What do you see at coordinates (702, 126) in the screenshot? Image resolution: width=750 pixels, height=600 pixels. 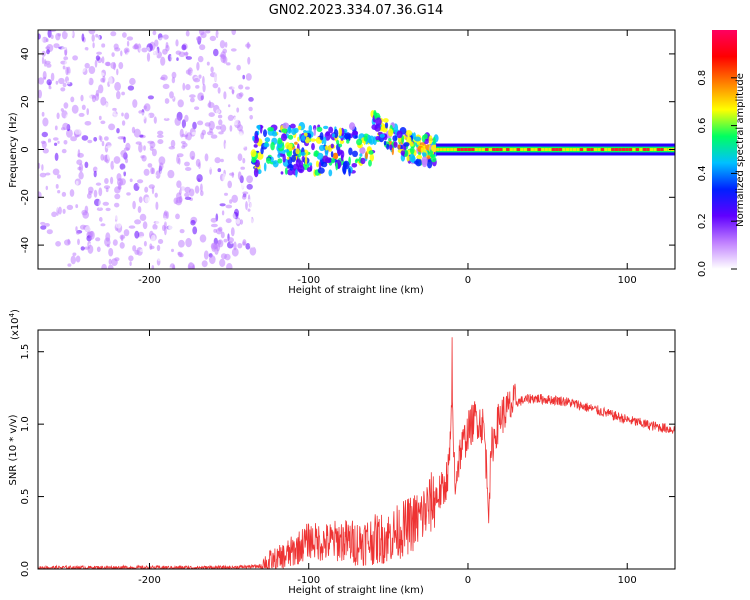 I see `colorbar-tick-label: 0.6` at bounding box center [702, 126].